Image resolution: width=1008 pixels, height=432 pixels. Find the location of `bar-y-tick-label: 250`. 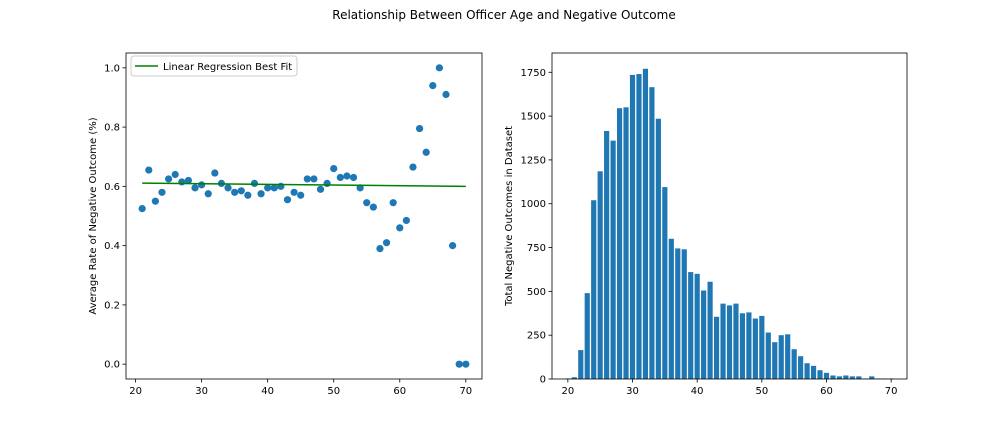

bar-y-tick-label: 250 is located at coordinates (536, 336).